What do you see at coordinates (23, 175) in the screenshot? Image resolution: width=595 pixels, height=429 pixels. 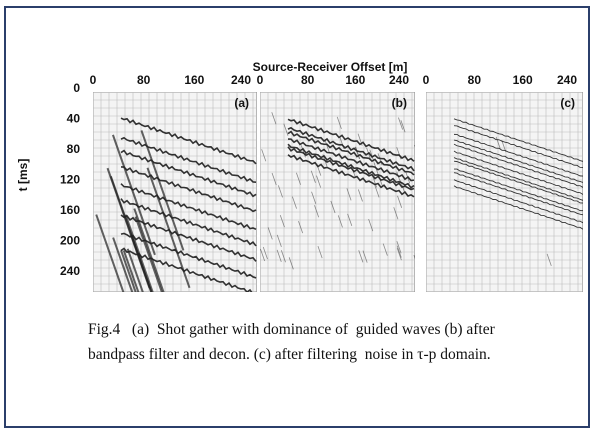 I see `y-axis-title: t [ms]` at bounding box center [23, 175].